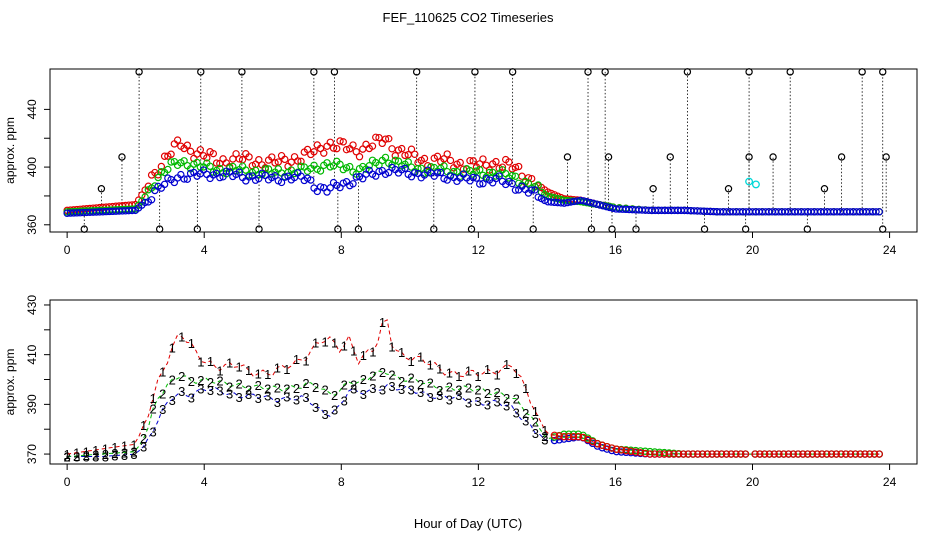  I want to click on series-line, so click(473, 413).